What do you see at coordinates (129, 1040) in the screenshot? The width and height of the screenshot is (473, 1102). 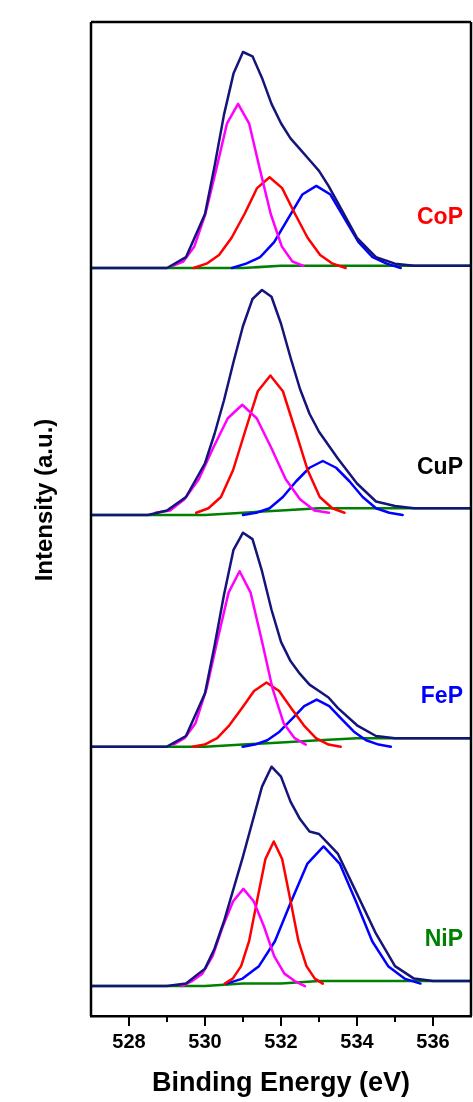 I see `x-tick-label: 528` at bounding box center [129, 1040].